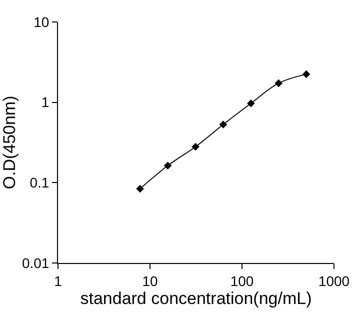  I want to click on y-tick-label: 0.01, so click(36, 262).